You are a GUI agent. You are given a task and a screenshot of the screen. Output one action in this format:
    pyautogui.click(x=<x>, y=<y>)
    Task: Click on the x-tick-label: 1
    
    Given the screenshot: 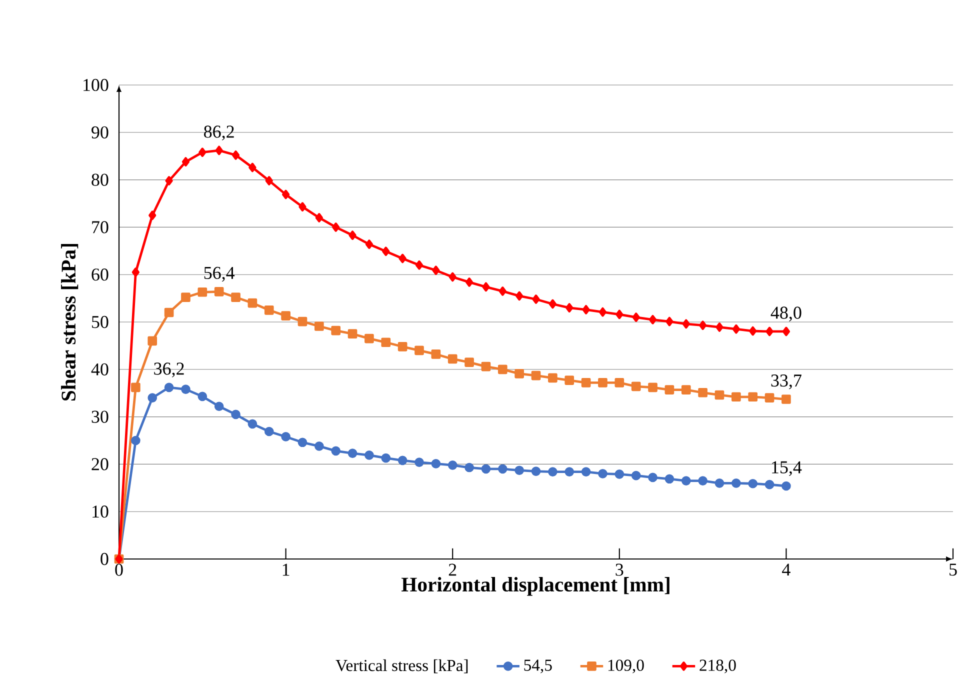 What is the action you would take?
    pyautogui.click(x=286, y=570)
    